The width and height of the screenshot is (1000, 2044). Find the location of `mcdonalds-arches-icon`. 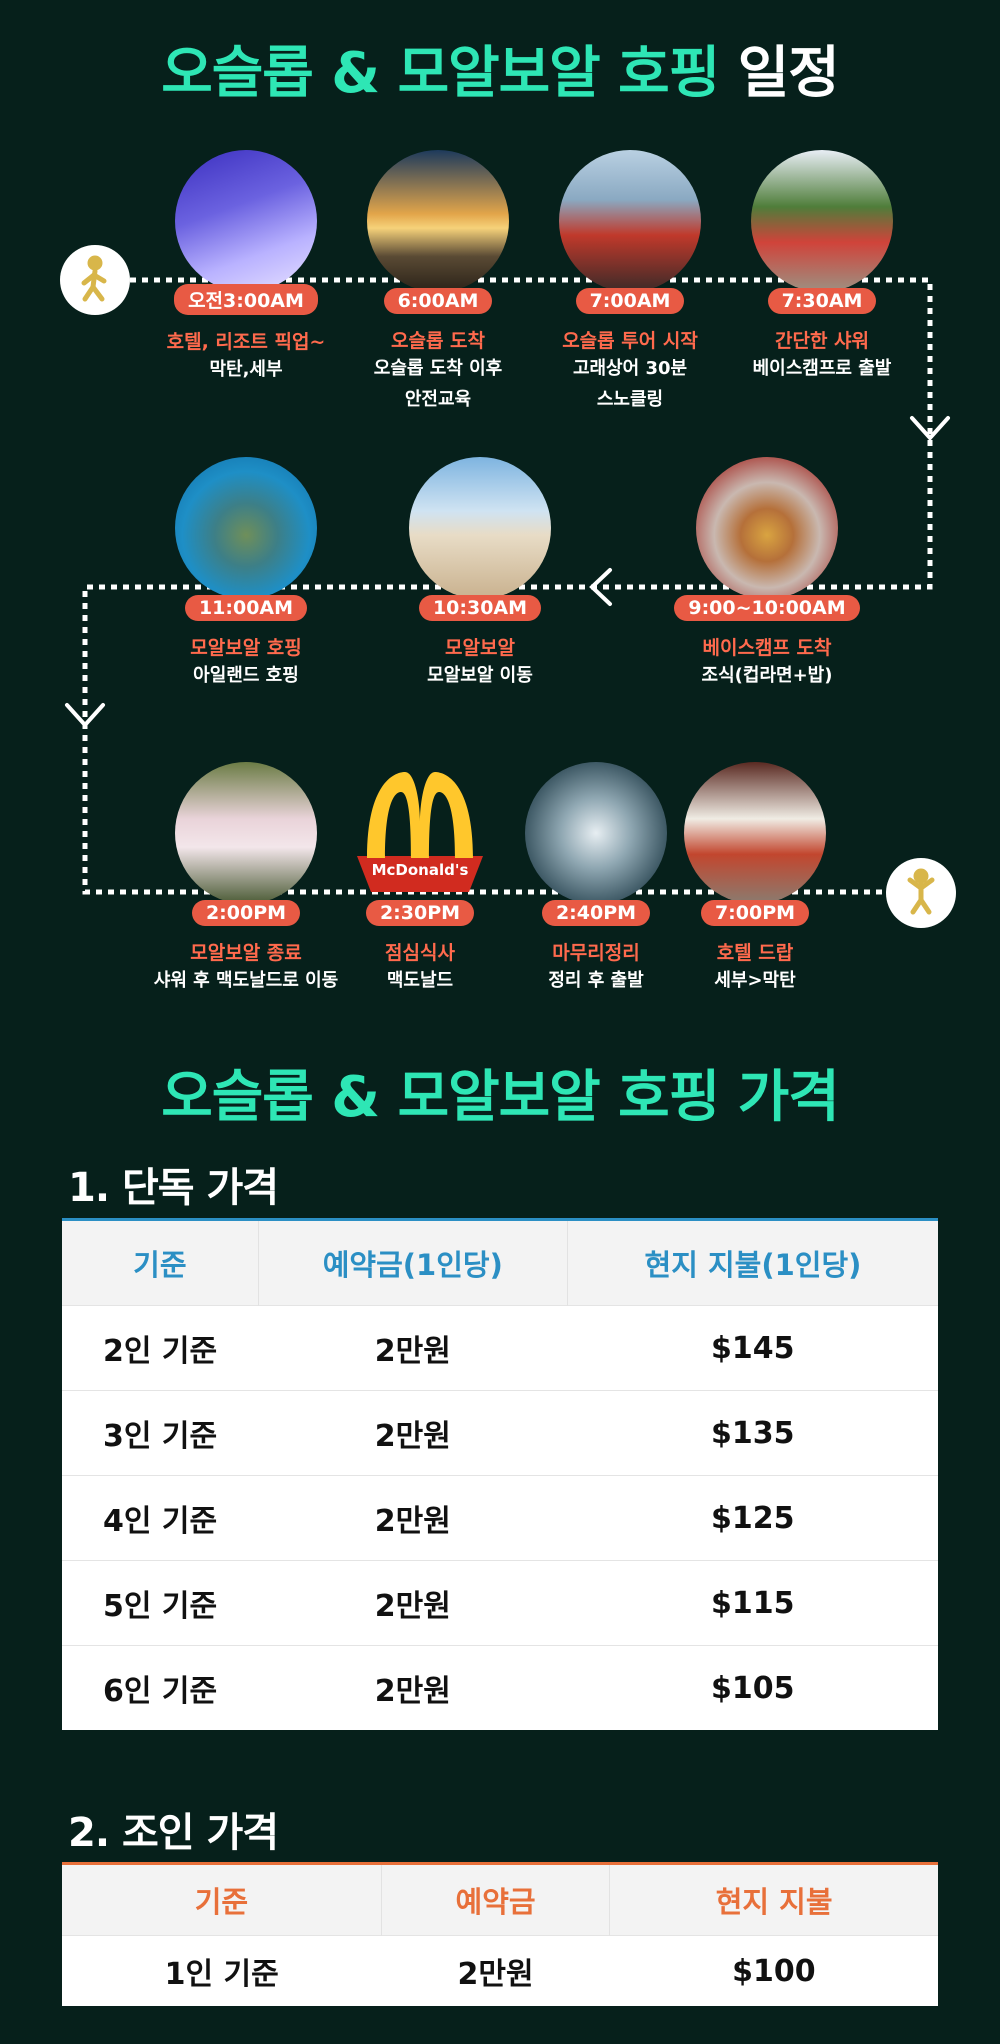

mcdonalds-arches-icon is located at coordinates (420, 832).